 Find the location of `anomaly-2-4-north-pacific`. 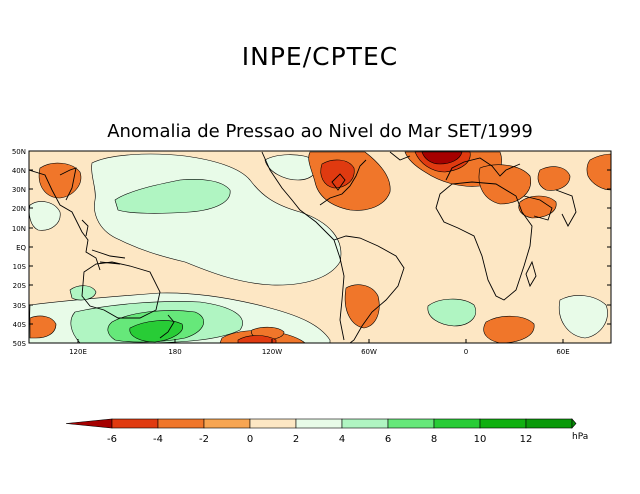

anomaly-2-4-north-pacific is located at coordinates (172, 196).